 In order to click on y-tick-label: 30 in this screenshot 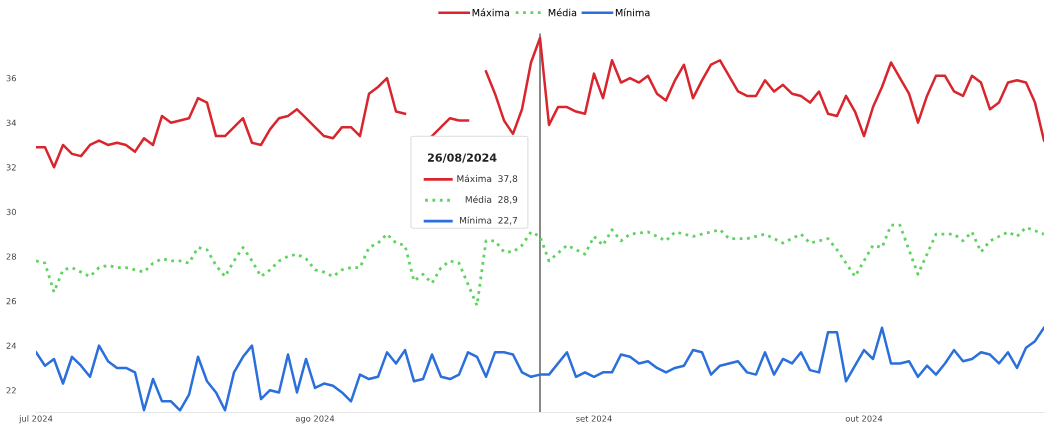, I will do `click(11, 212)`.